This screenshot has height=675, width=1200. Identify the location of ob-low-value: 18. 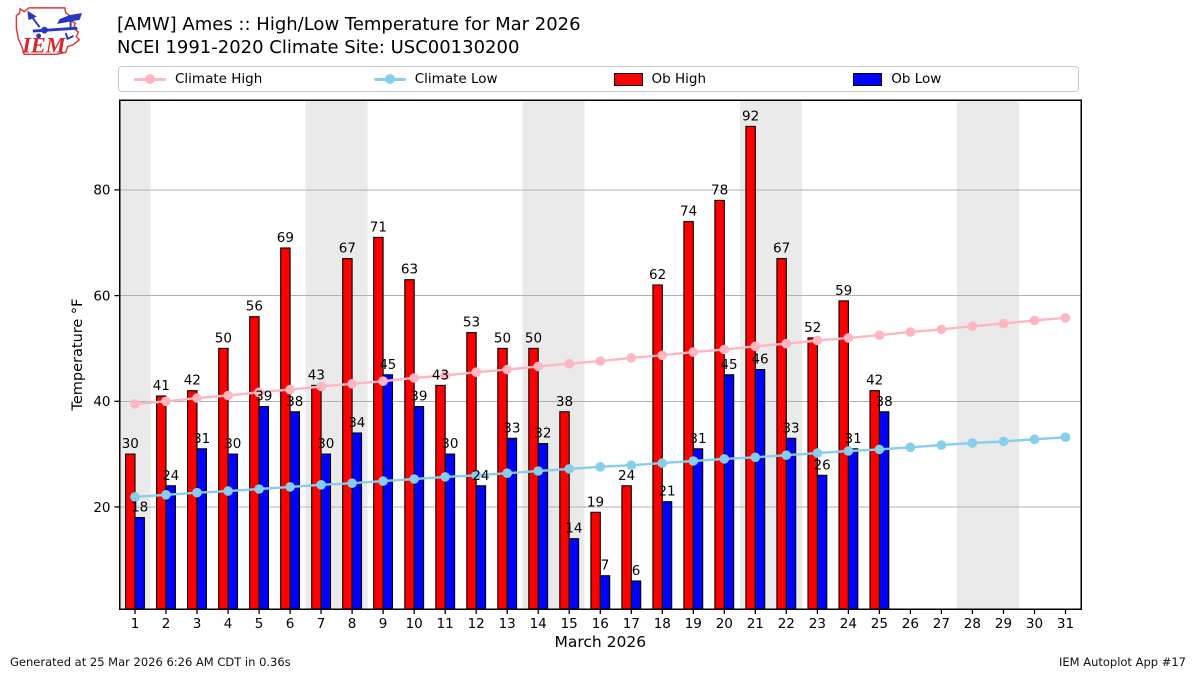
(139, 508).